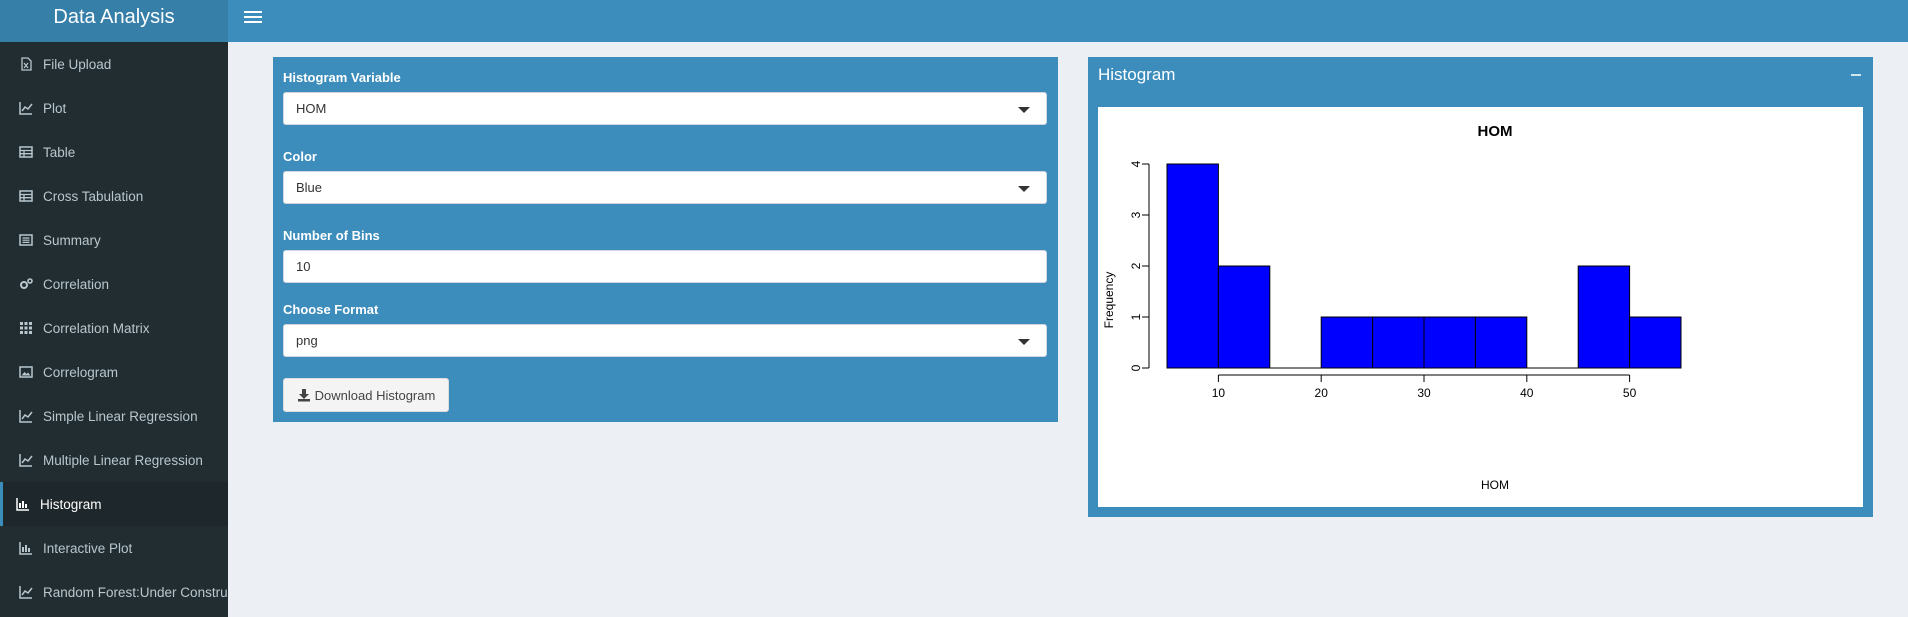  What do you see at coordinates (59, 152) in the screenshot?
I see `sidebar-item-label: Table` at bounding box center [59, 152].